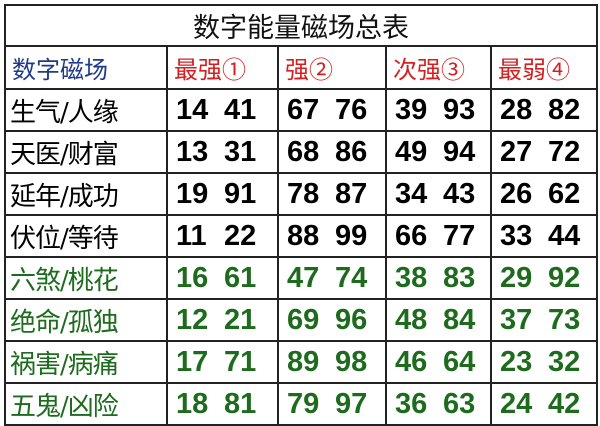  Describe the element at coordinates (86, 194) in the screenshot. I see `field-name: 延年/成功` at that location.